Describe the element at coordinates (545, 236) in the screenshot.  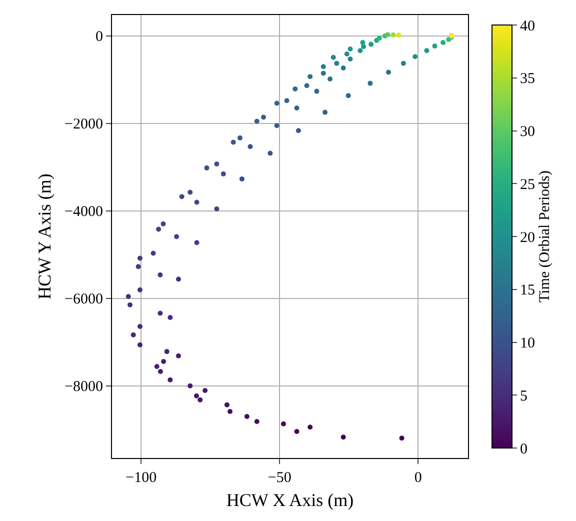
I see `color-bar-title: Time (Orbial Periods)` at that location.